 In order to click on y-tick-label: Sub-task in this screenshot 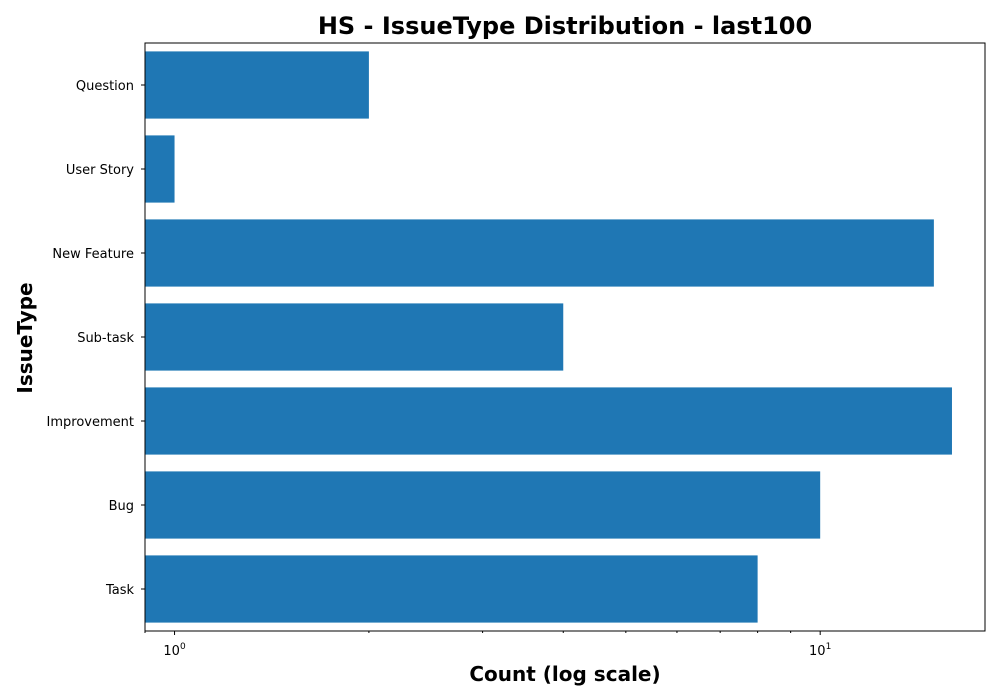, I will do `click(105, 338)`.